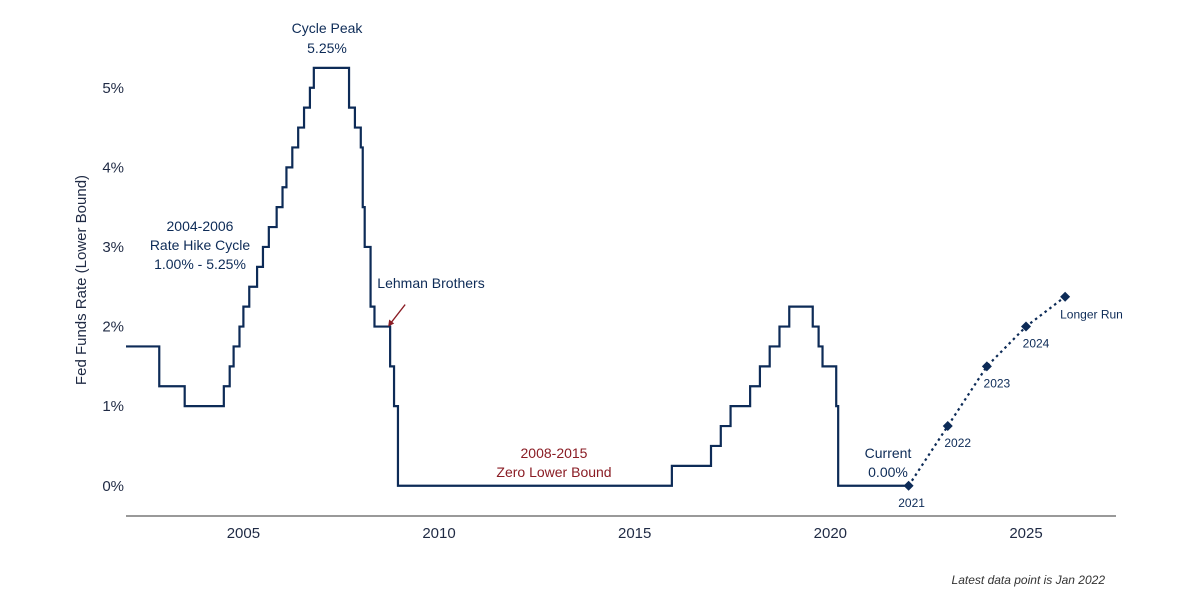 The height and width of the screenshot is (600, 1200). Describe the element at coordinates (327, 48) in the screenshot. I see `cycle-peak-value: 5.25%` at that location.